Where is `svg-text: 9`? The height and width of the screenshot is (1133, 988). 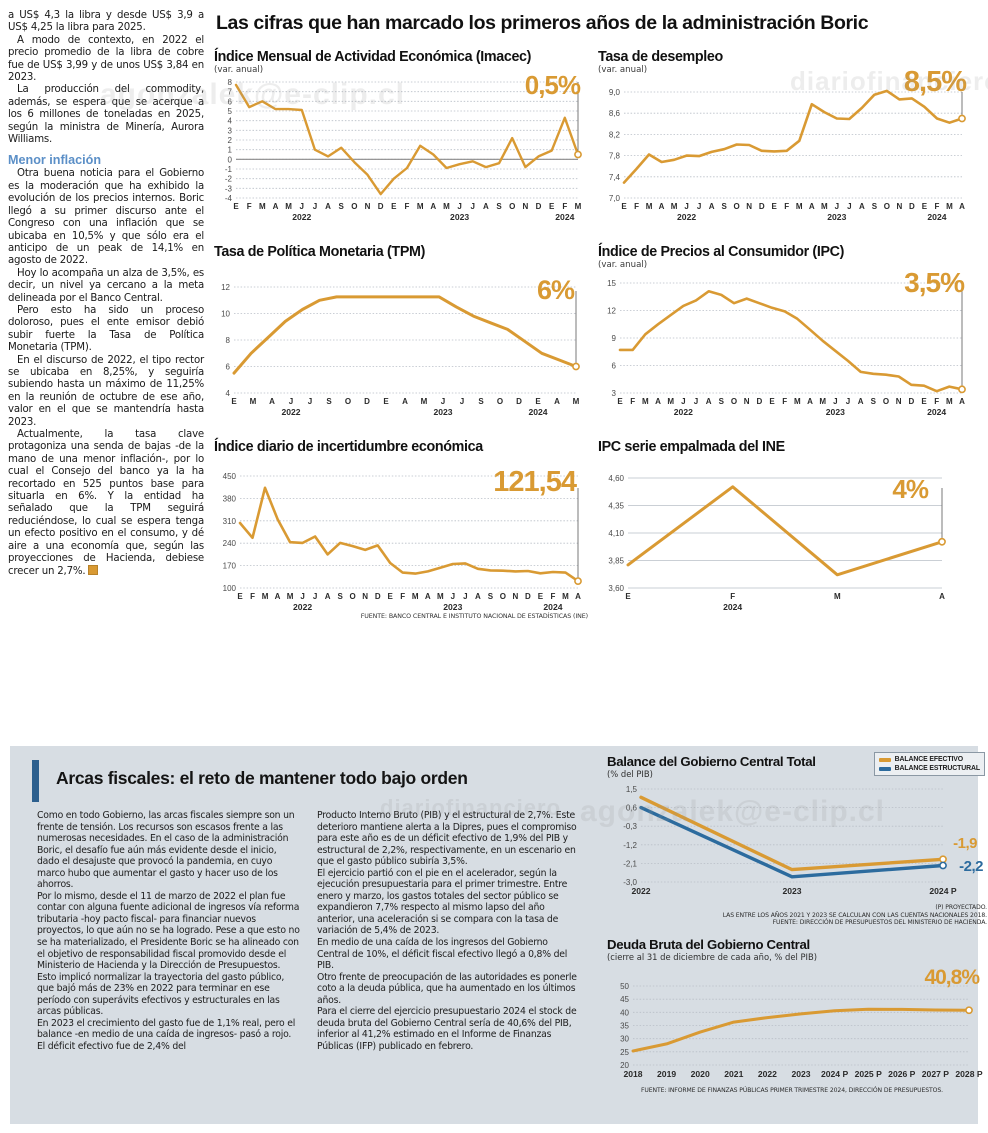
svg-text: 9 is located at coordinates (614, 338).